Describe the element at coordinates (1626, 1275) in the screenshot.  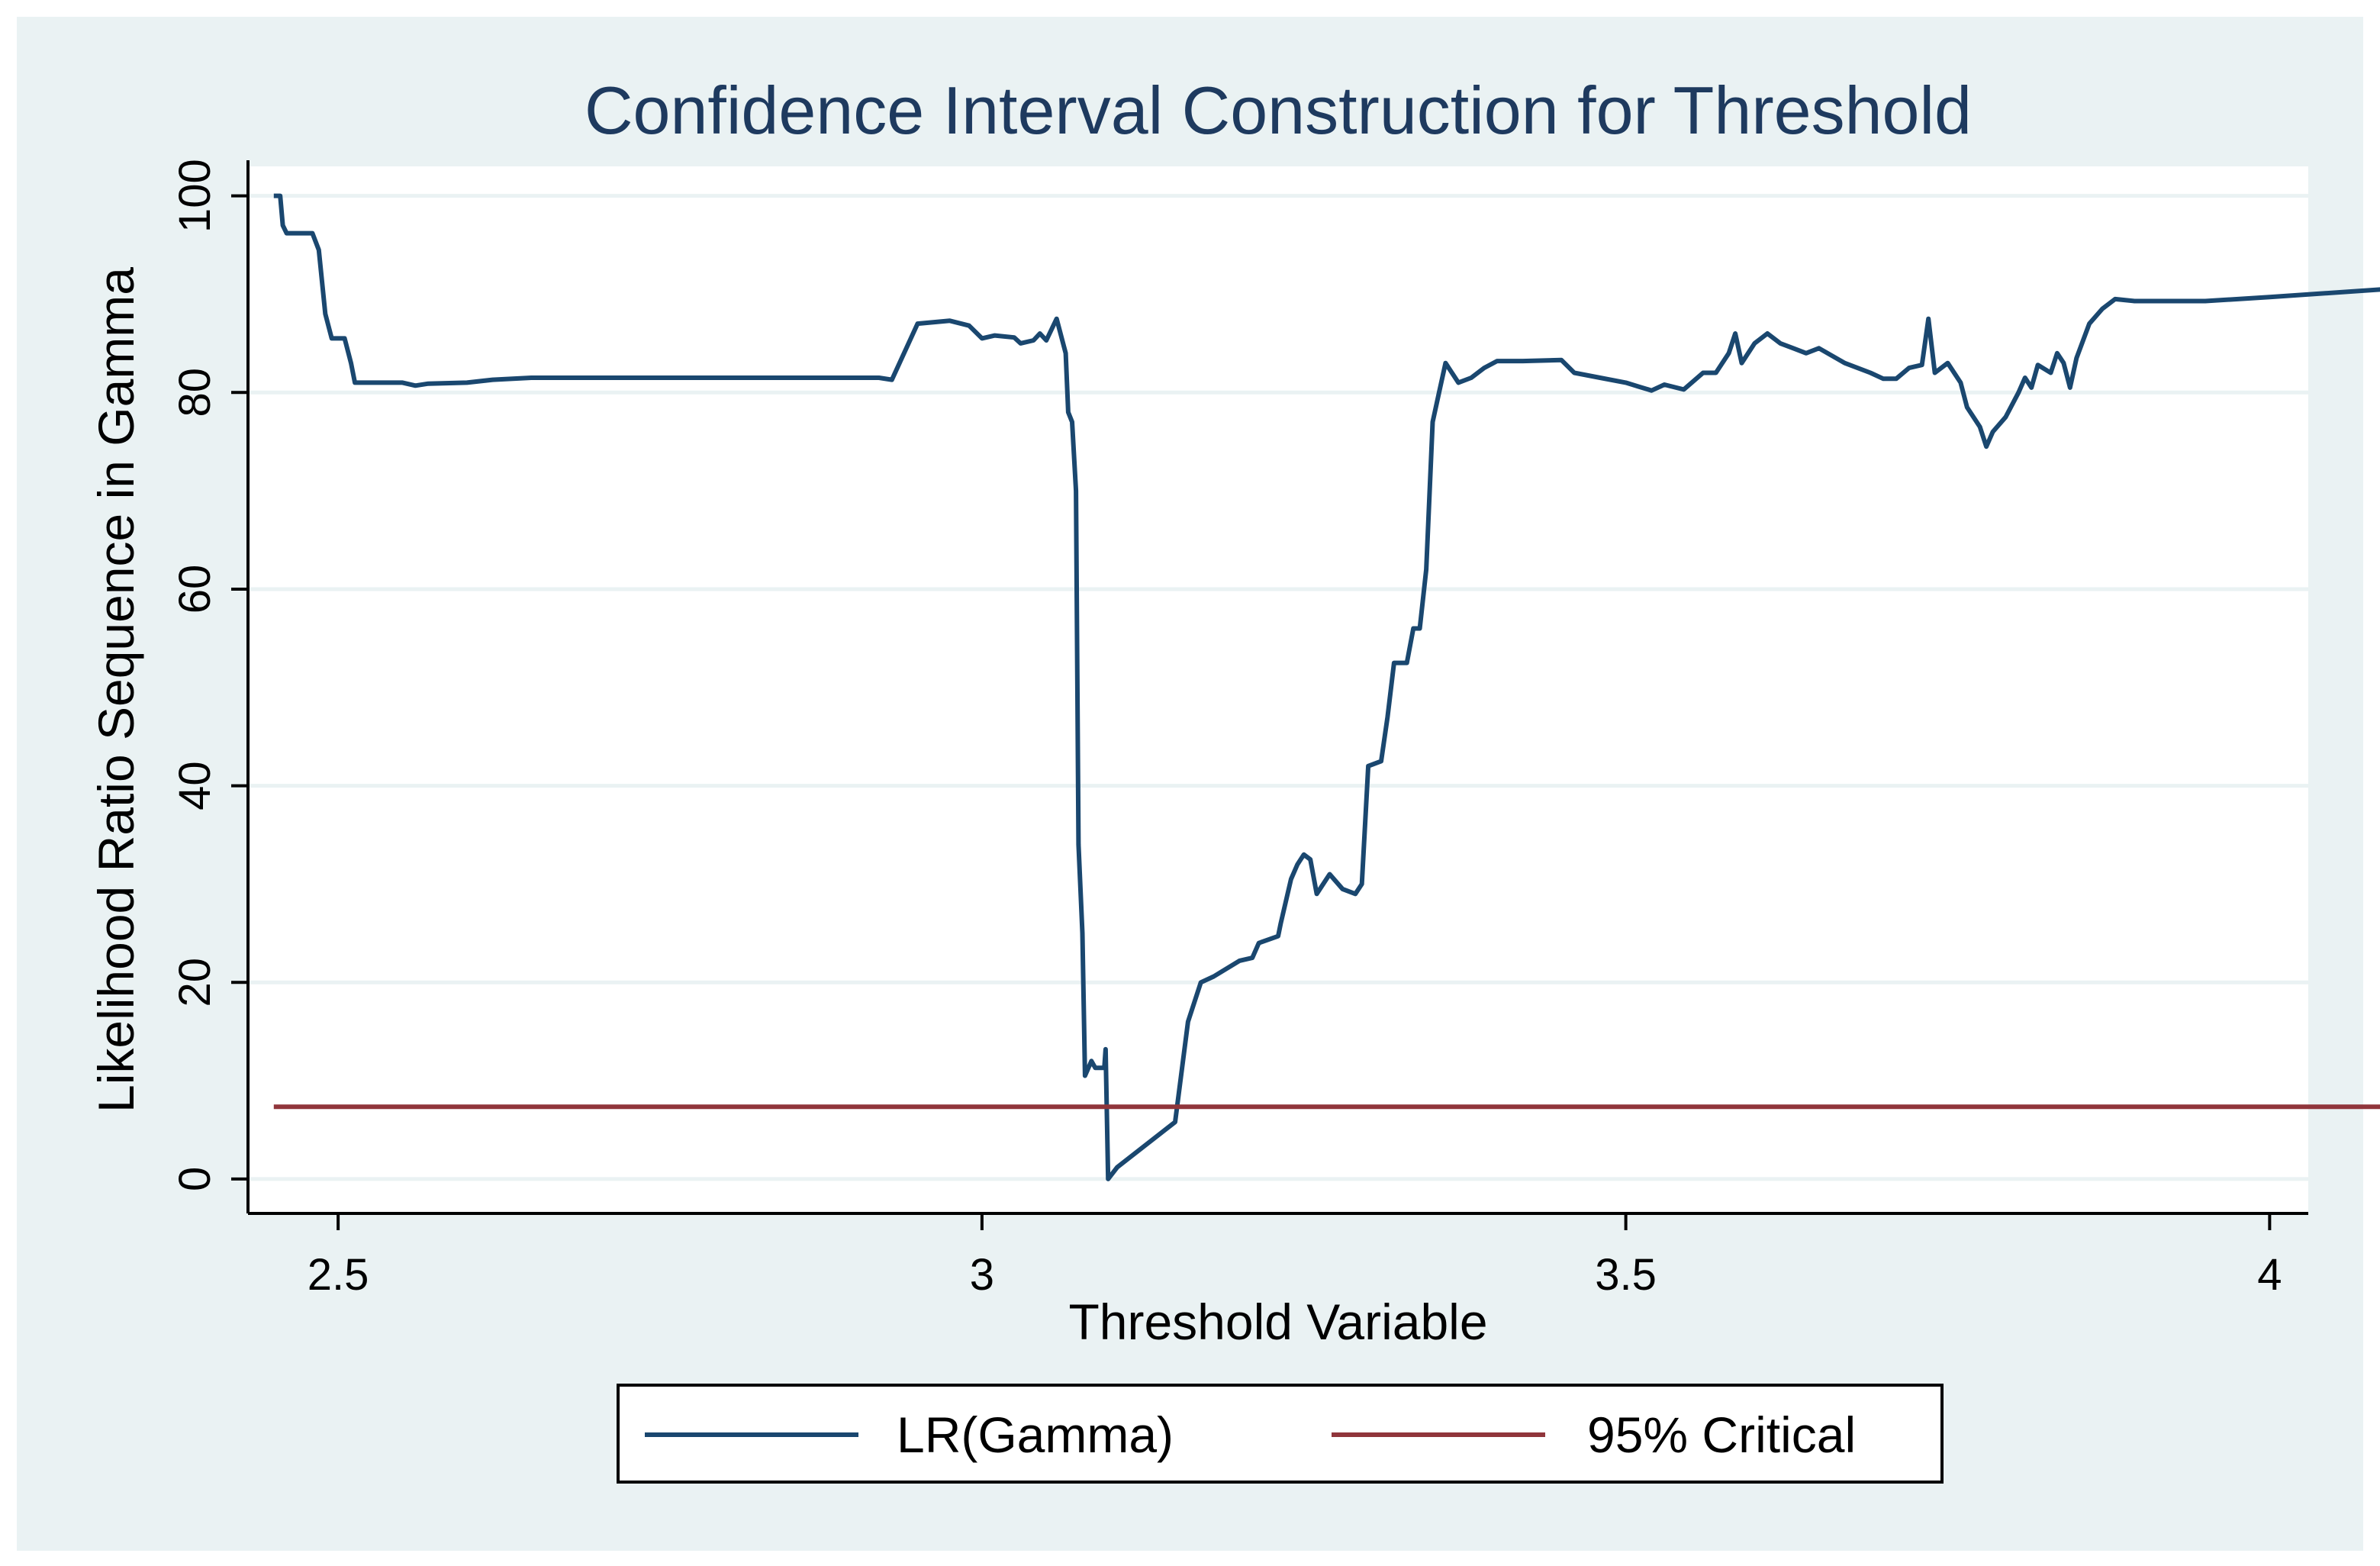
I see `x-tick-label-3.5: 3.5` at that location.